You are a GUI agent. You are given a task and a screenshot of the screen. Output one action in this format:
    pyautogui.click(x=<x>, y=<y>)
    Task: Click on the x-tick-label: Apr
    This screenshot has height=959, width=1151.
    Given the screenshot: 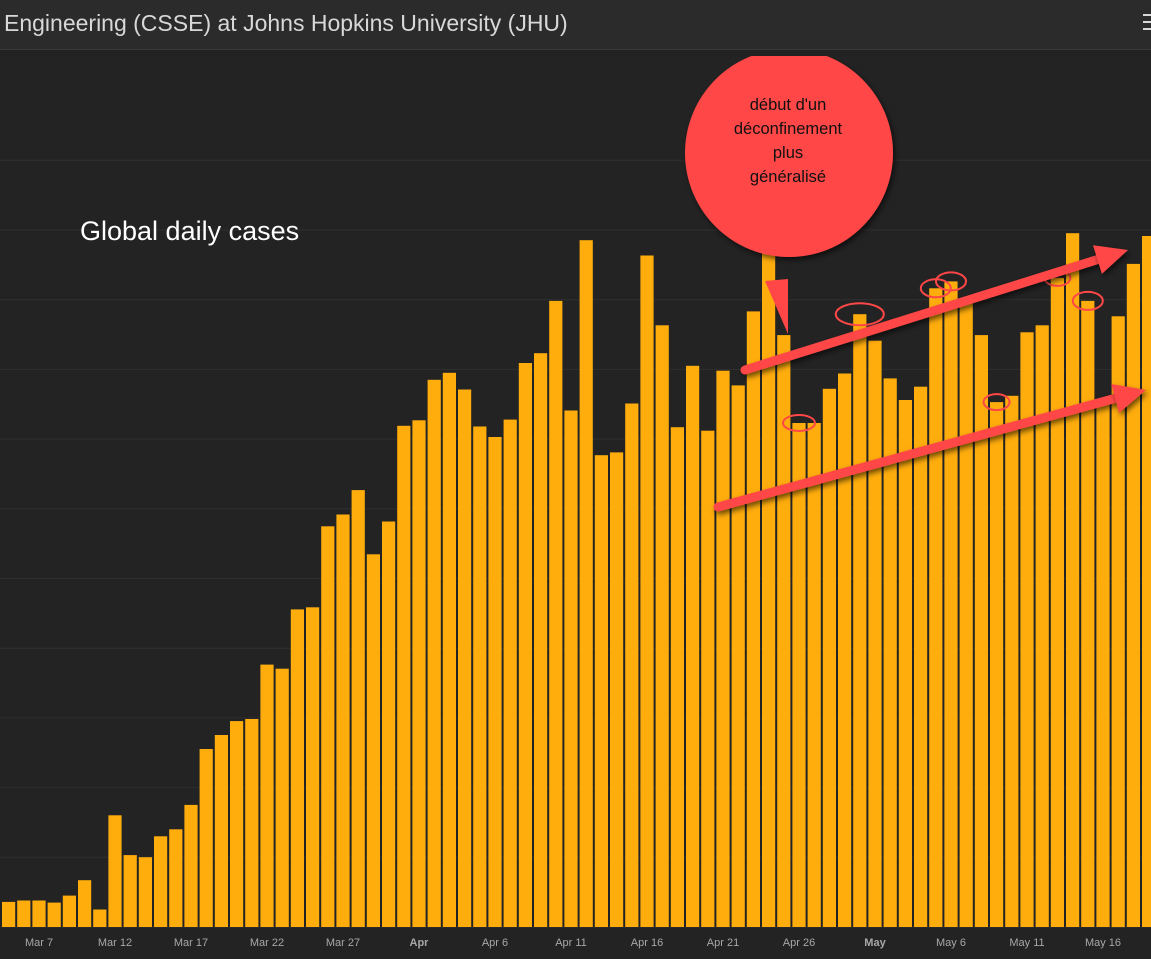 What is the action you would take?
    pyautogui.click(x=420, y=943)
    